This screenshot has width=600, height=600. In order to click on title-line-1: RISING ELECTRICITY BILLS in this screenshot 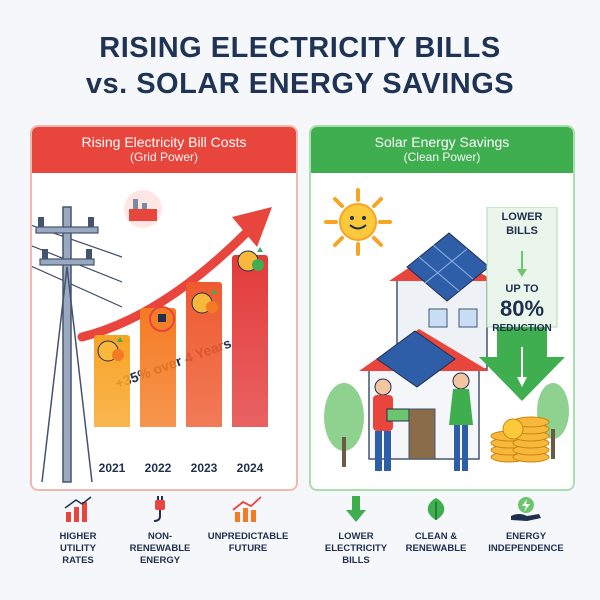, I will do `click(300, 48)`.